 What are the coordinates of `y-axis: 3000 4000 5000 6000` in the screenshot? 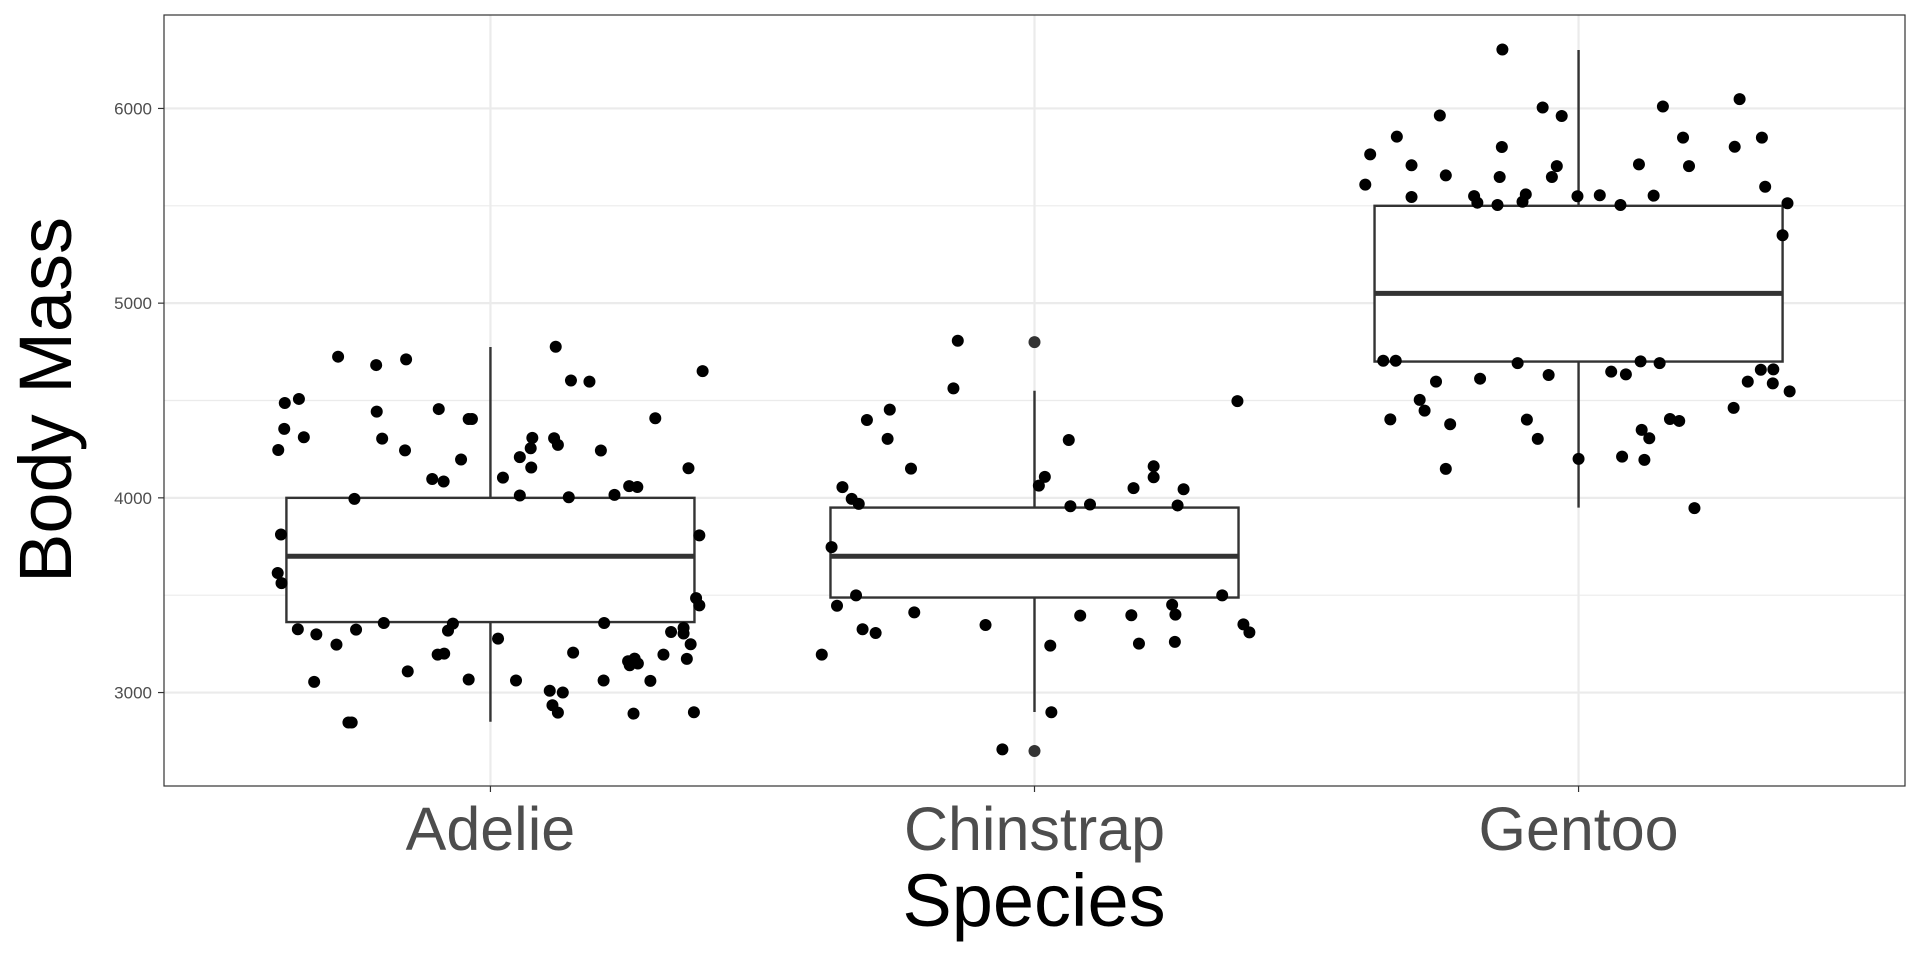 It's located at (139, 401).